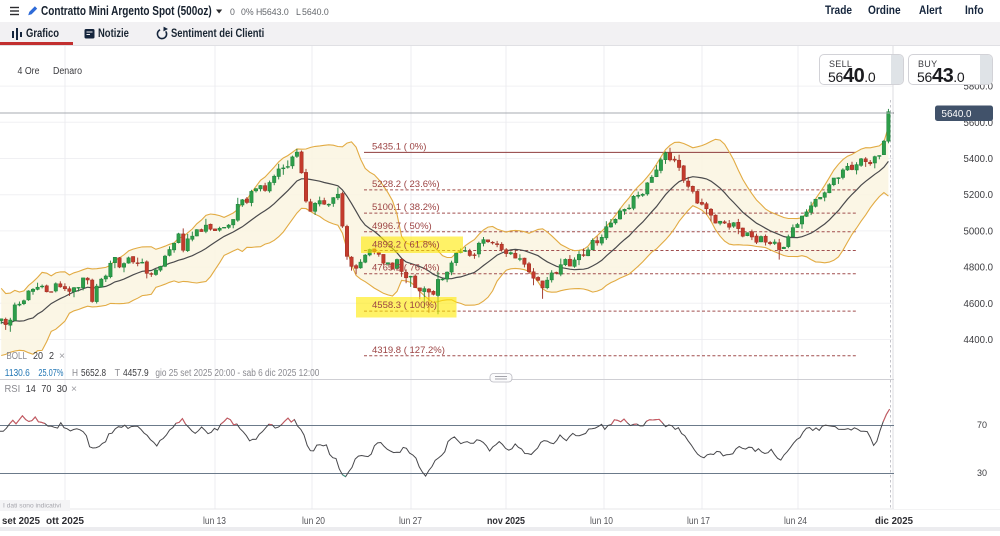  Describe the element at coordinates (406, 184) in the screenshot. I see `svg-text: 5228.2 ( 23.6%)` at that location.